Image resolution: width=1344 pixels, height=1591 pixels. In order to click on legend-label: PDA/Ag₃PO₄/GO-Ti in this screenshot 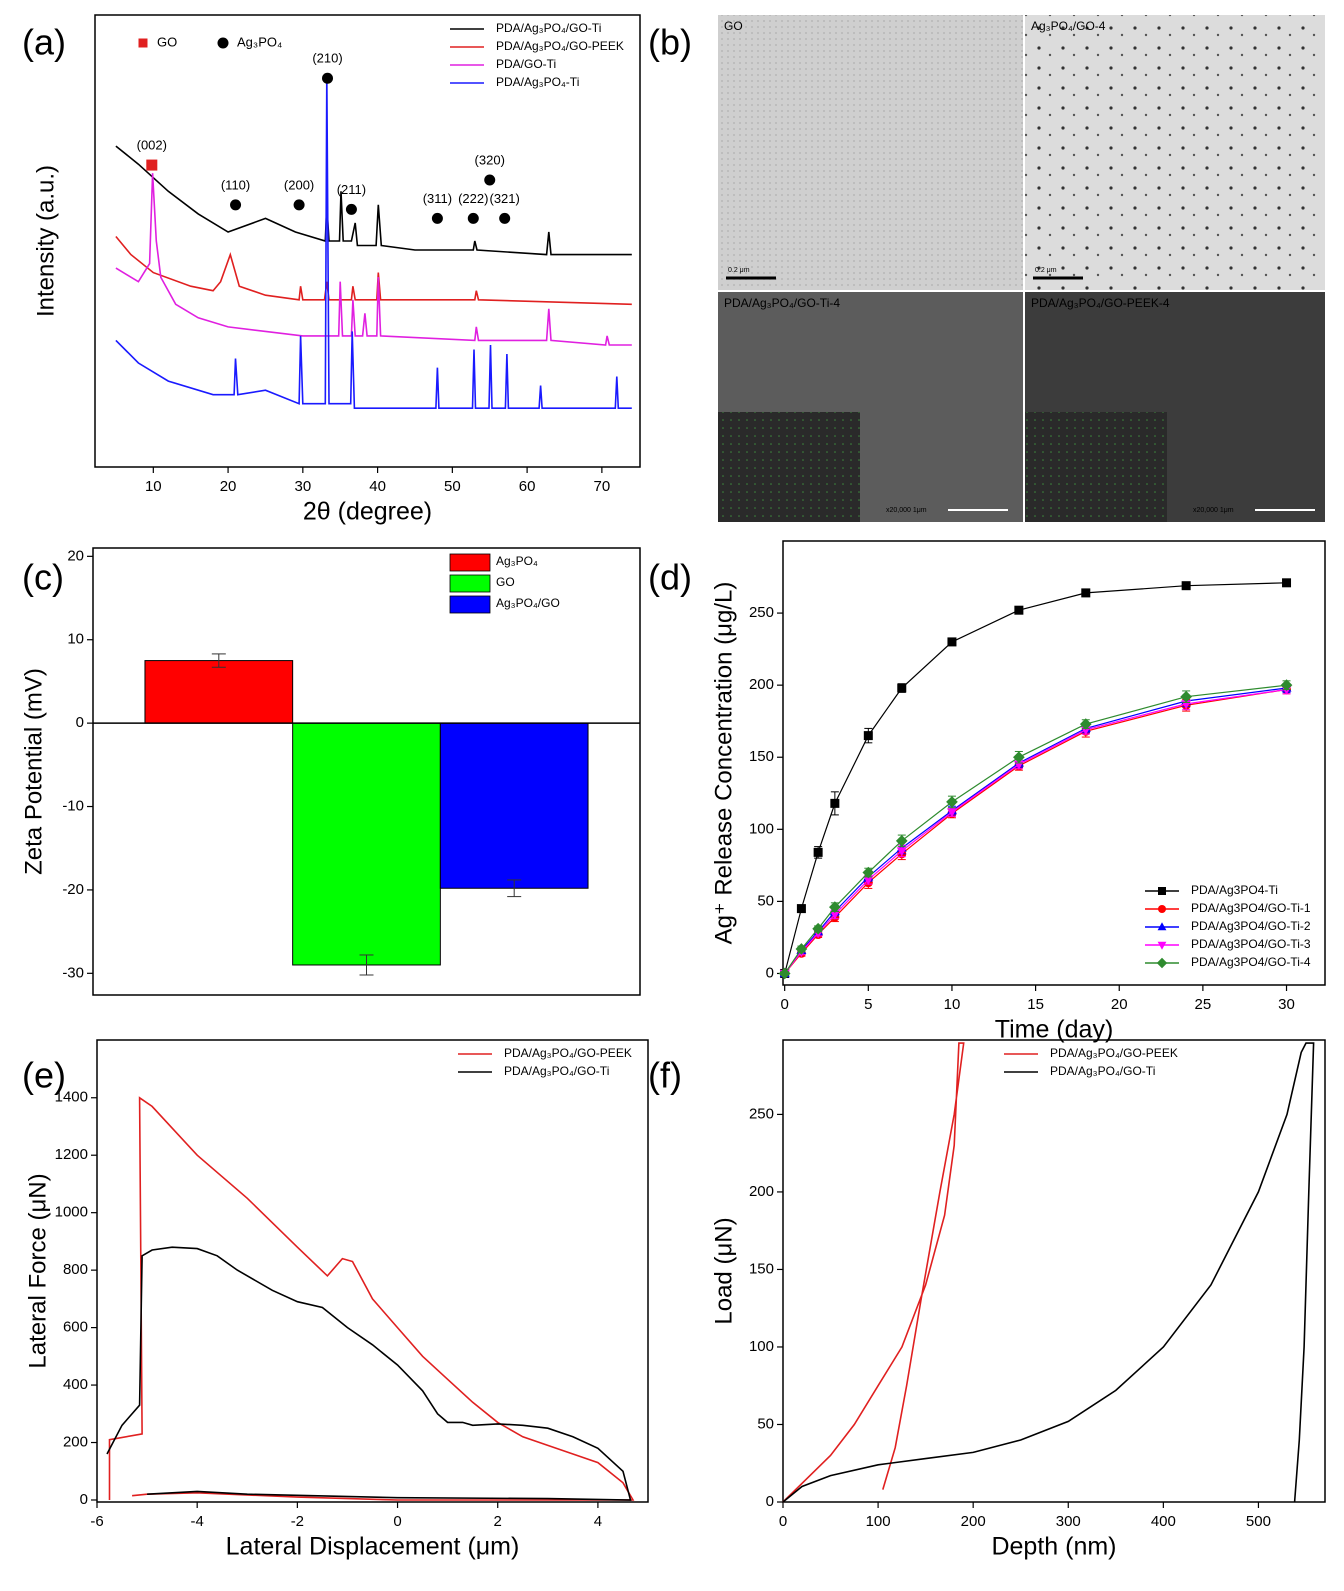, I will do `click(1102, 1071)`.